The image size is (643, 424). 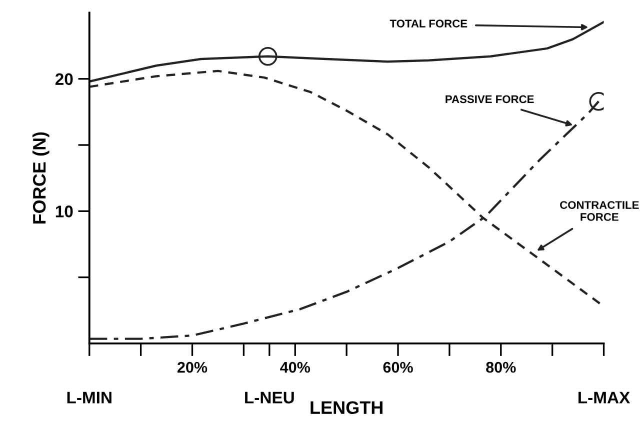 I want to click on x-tick-label: 60%, so click(x=398, y=367).